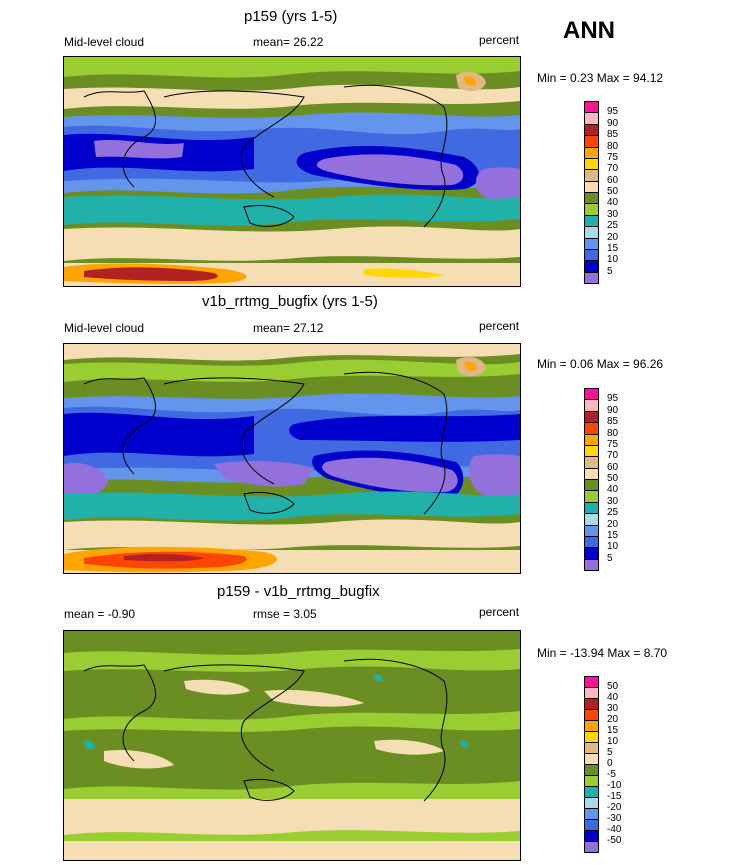 This screenshot has width=732, height=865. What do you see at coordinates (290, 301) in the screenshot?
I see `panel-2-title: v1b_rrtmg_bugfix (yrs 1-5)` at bounding box center [290, 301].